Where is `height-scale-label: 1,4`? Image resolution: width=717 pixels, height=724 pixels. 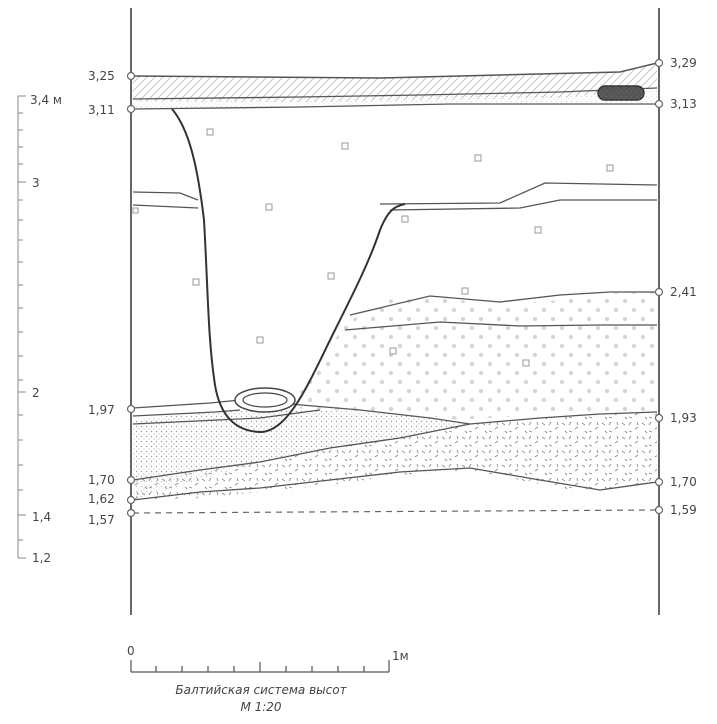
height-scale-label: 1,4 is located at coordinates (41, 517).